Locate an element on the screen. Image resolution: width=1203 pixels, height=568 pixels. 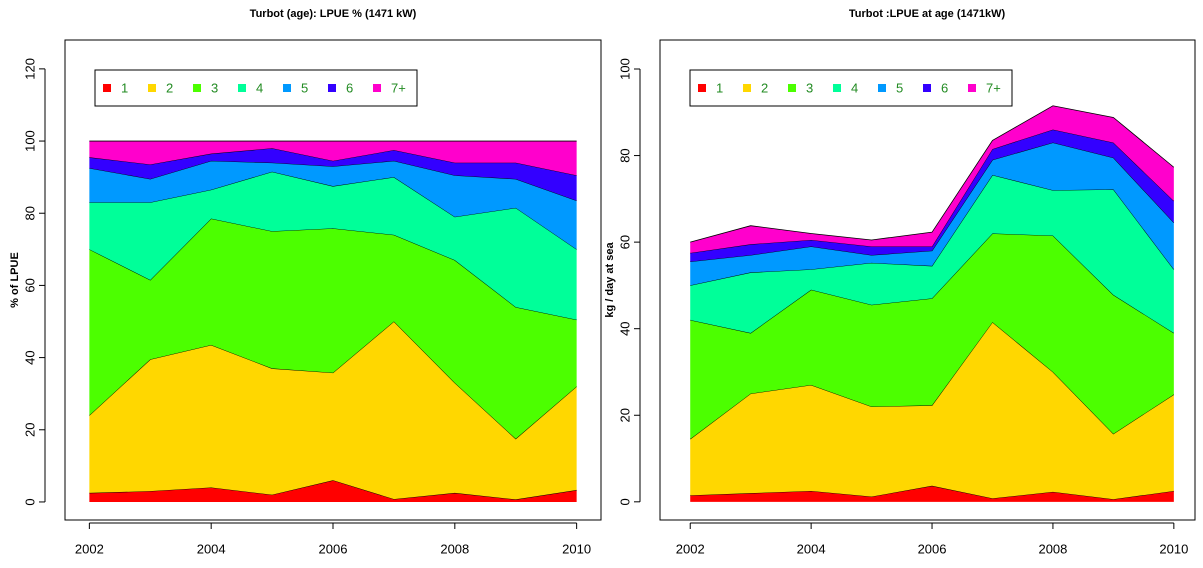
chart-title: Turbot (age): LPUE % (1471 kW) is located at coordinates (333, 14).